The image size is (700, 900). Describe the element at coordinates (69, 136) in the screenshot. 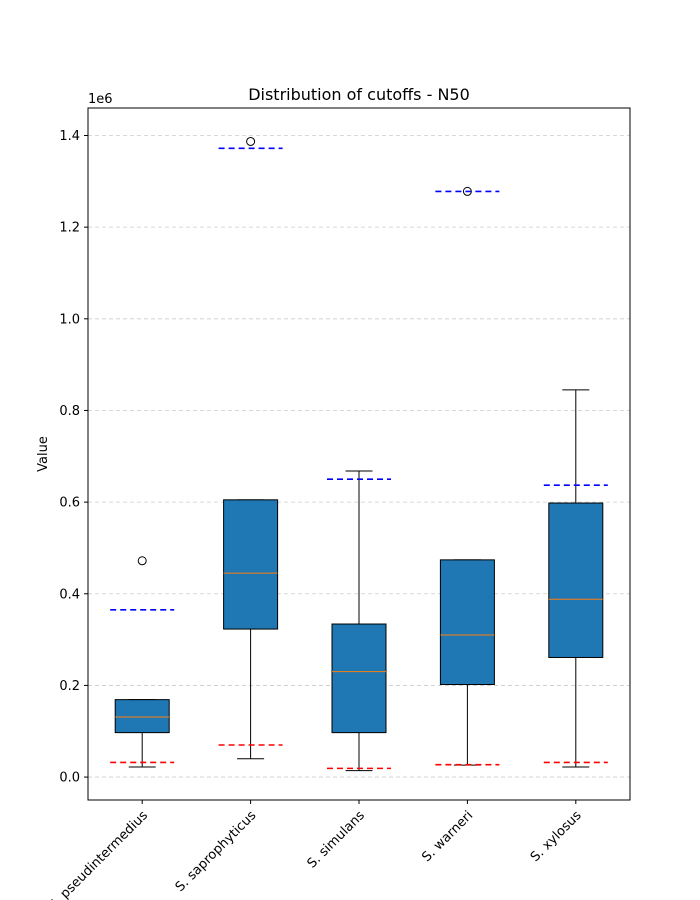

I see `y-tick-label: 1.4` at that location.